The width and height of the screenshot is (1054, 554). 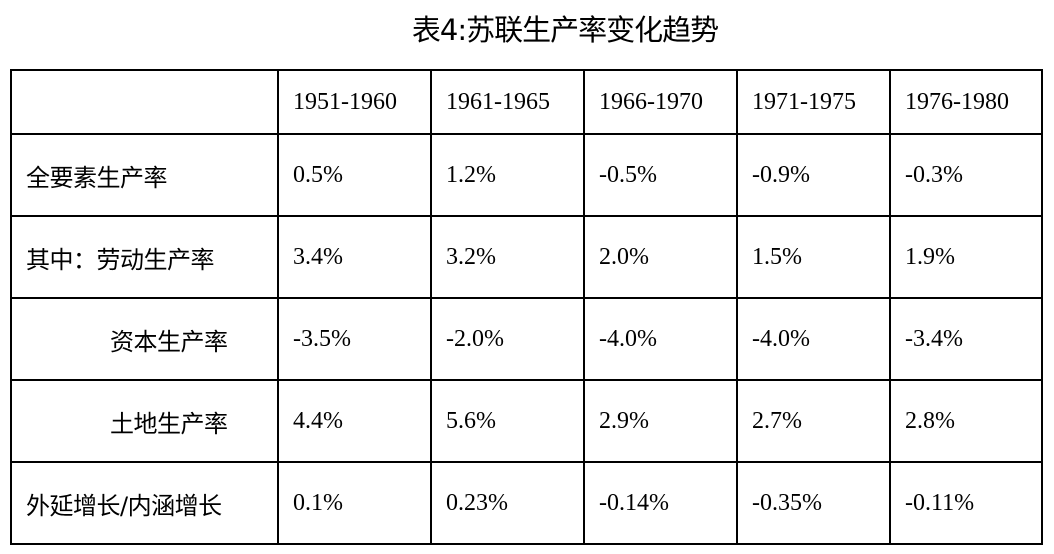 I want to click on table-row: 全要素生产率 0.5% 1.2% -0.5% -0.9% -0.3%, so click(x=526, y=175).